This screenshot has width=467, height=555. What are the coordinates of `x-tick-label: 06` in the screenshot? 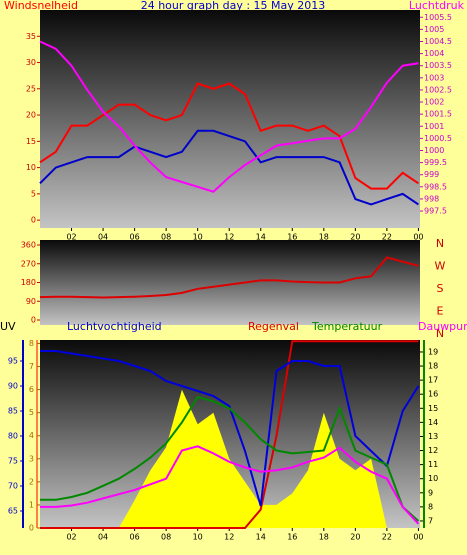 It's located at (135, 537).